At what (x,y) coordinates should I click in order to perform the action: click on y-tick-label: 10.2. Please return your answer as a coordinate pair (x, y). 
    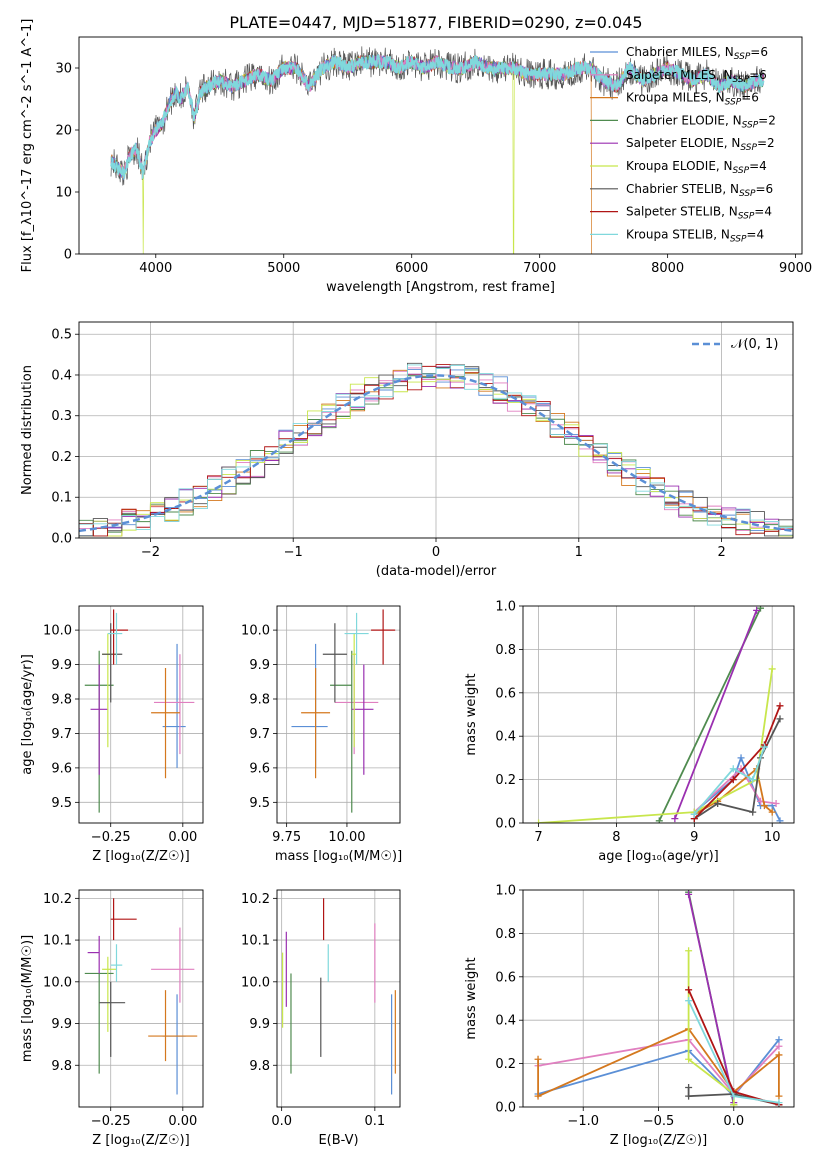
    Looking at the image, I should click on (255, 899).